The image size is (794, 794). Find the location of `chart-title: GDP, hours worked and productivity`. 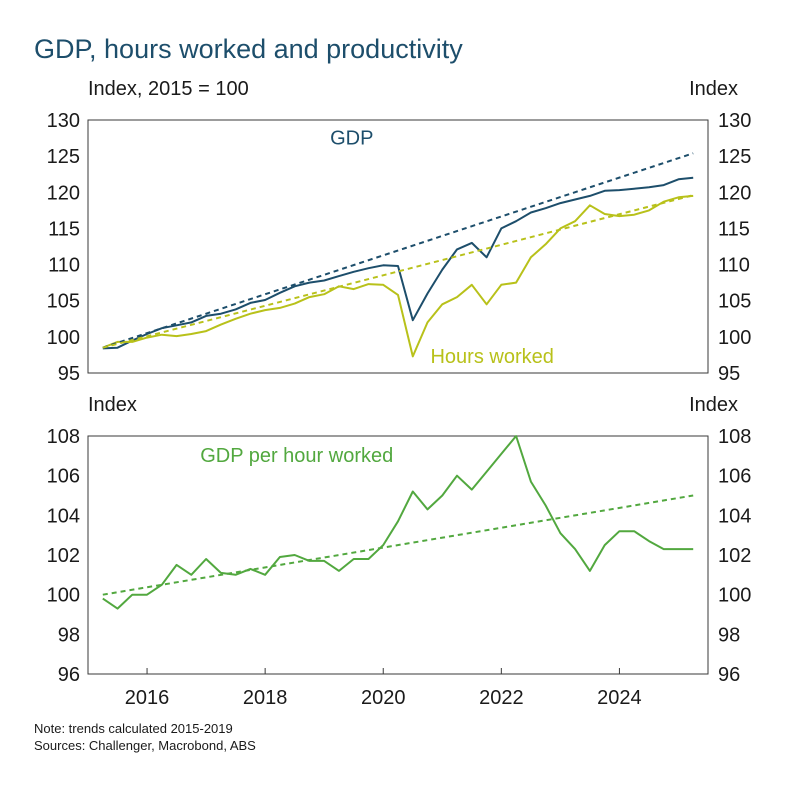

chart-title: GDP, hours worked and productivity is located at coordinates (248, 49).